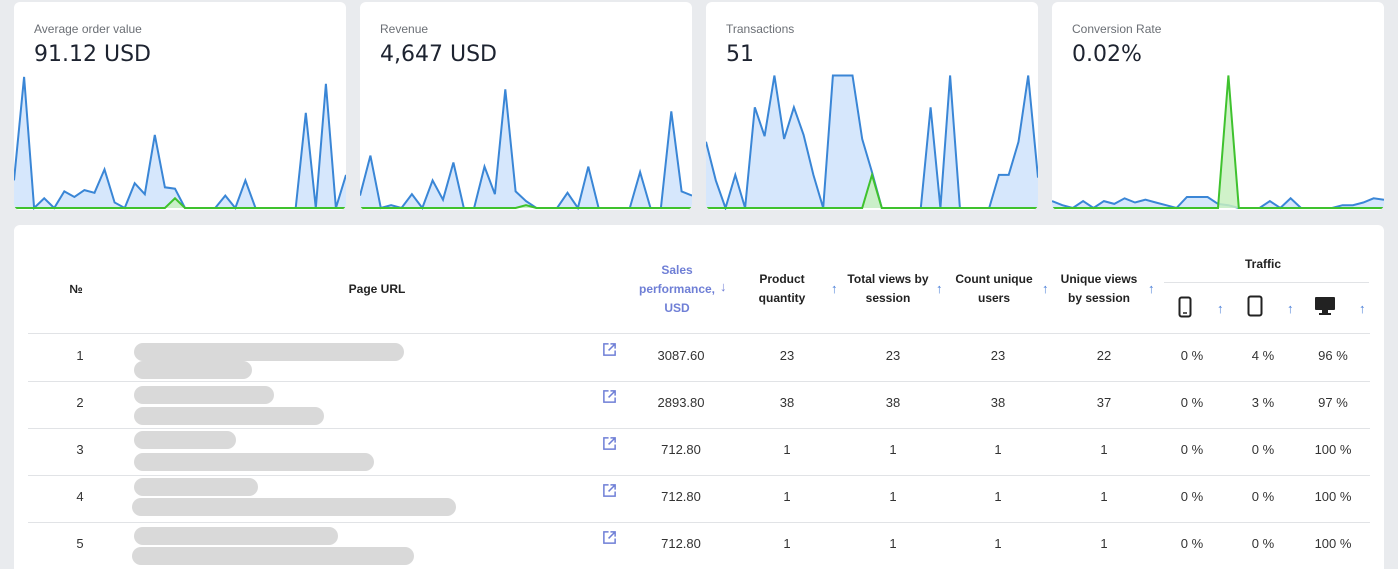 The height and width of the screenshot is (569, 1398). Describe the element at coordinates (1104, 355) in the screenshot. I see `cell-unique: 22` at that location.